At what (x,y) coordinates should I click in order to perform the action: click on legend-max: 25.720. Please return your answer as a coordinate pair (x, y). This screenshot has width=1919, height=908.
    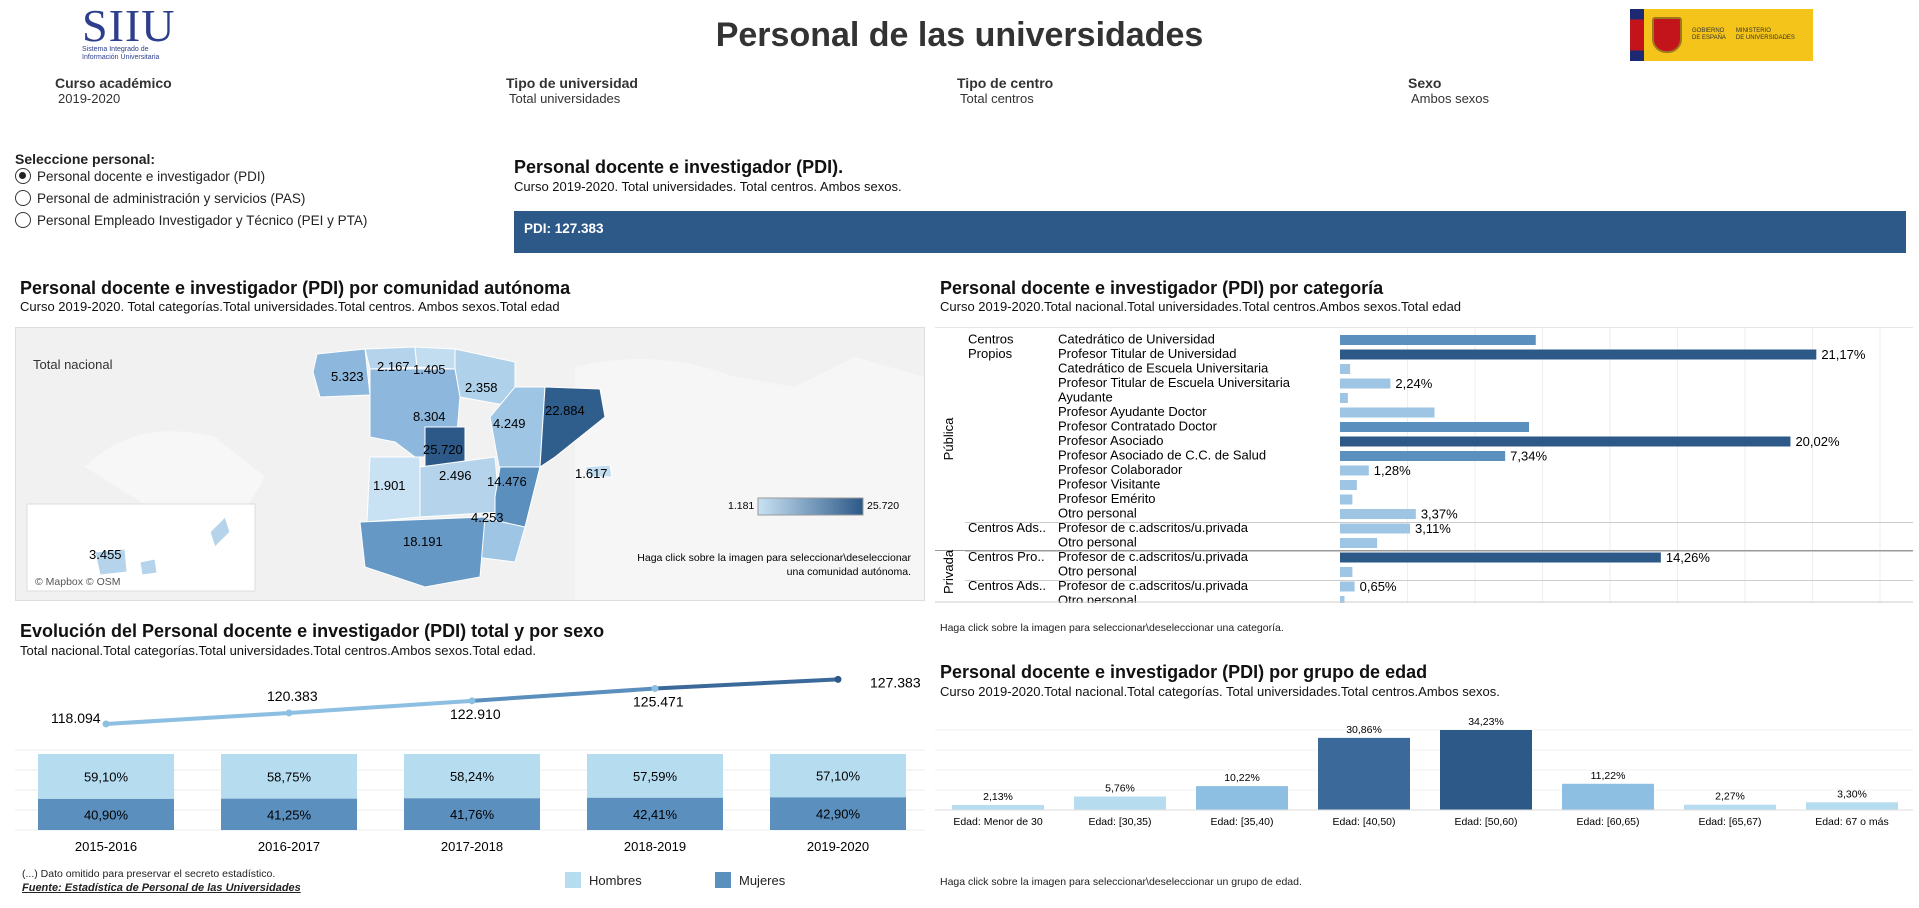
    Looking at the image, I should click on (883, 506).